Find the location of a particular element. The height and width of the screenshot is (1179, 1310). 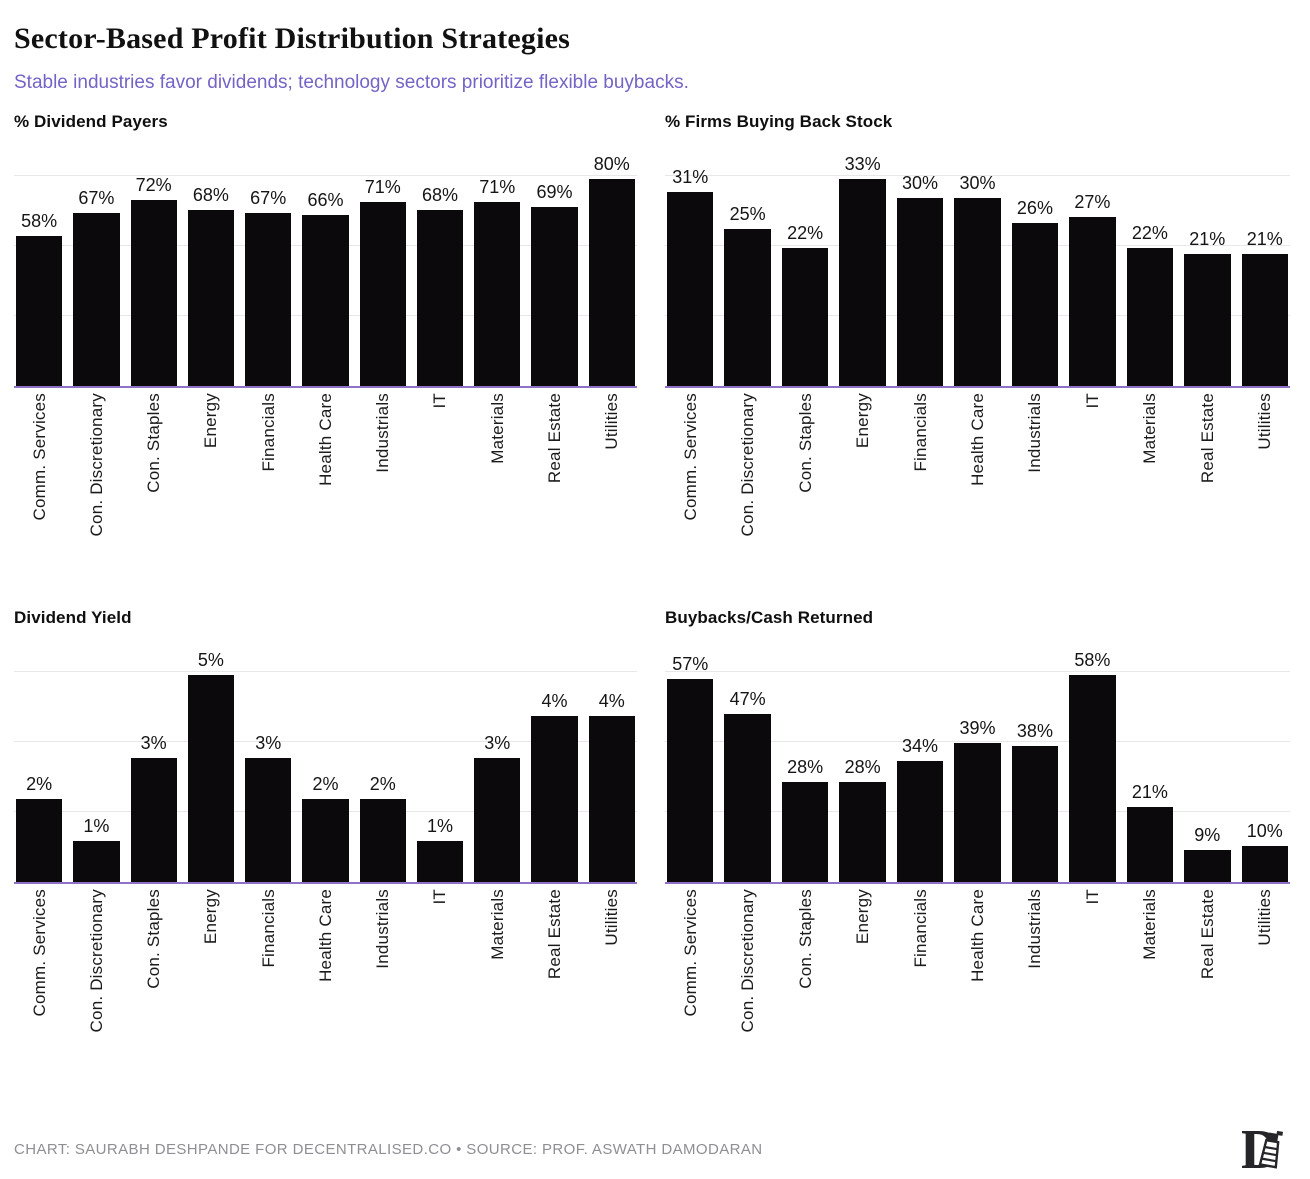

bar-column: 25% is located at coordinates (747, 295).